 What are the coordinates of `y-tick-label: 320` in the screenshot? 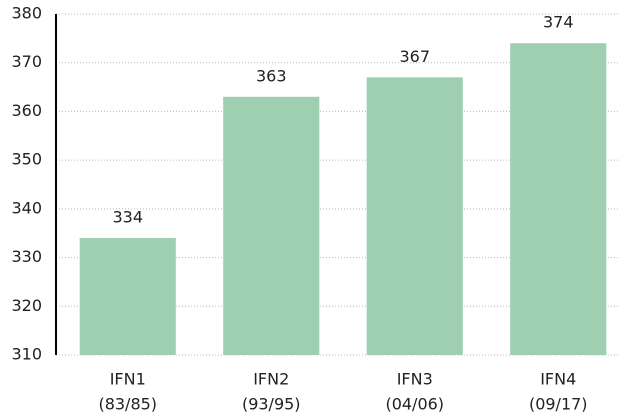 It's located at (26, 305).